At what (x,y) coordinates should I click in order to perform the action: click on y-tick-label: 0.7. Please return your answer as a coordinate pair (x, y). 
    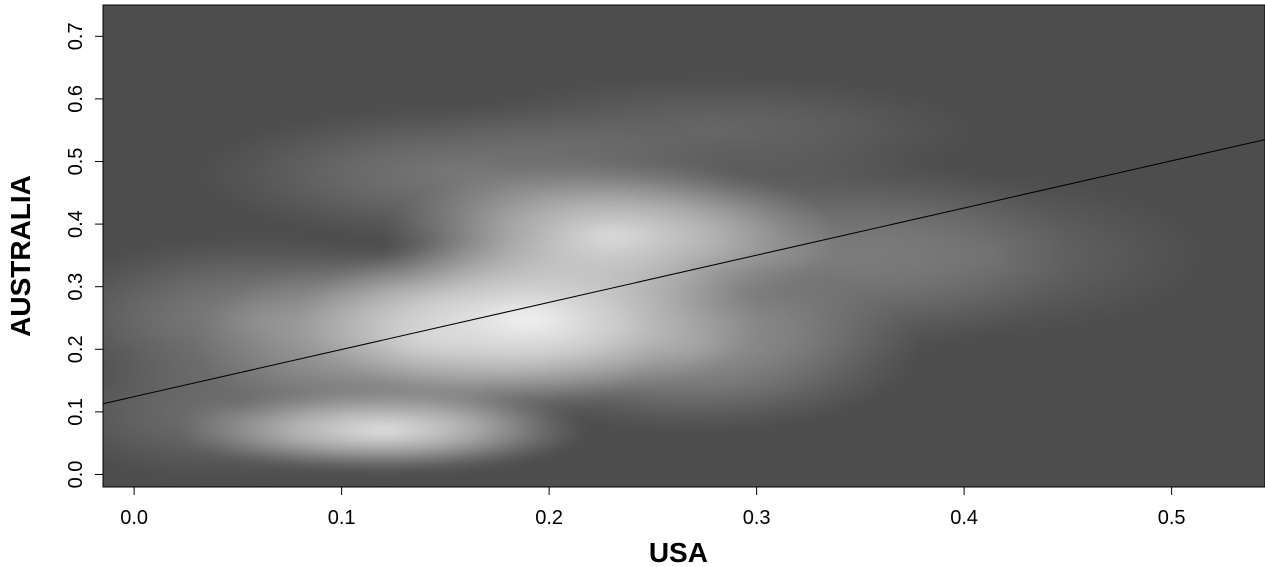
    Looking at the image, I should click on (76, 36).